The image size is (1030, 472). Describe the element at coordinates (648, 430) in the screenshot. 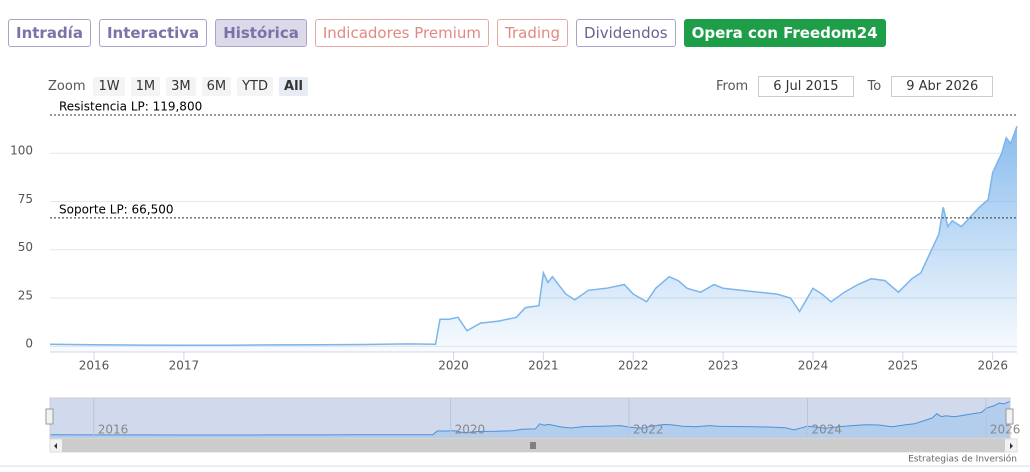

I see `navigator-tick-label: 2022` at that location.